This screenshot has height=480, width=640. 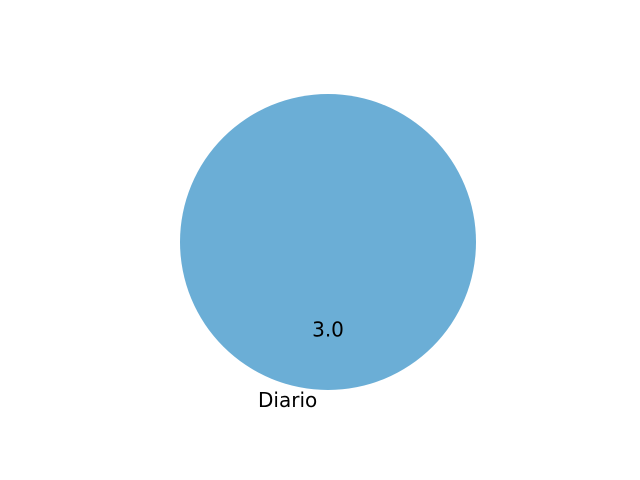 I want to click on pie-labels: Diario 3.0, so click(x=301, y=364).